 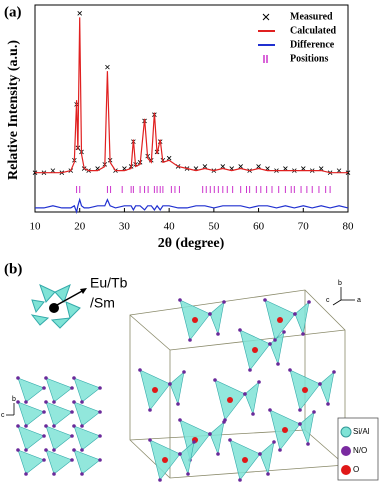 What do you see at coordinates (214, 227) in the screenshot?
I see `x-tick-label: 50` at bounding box center [214, 227].